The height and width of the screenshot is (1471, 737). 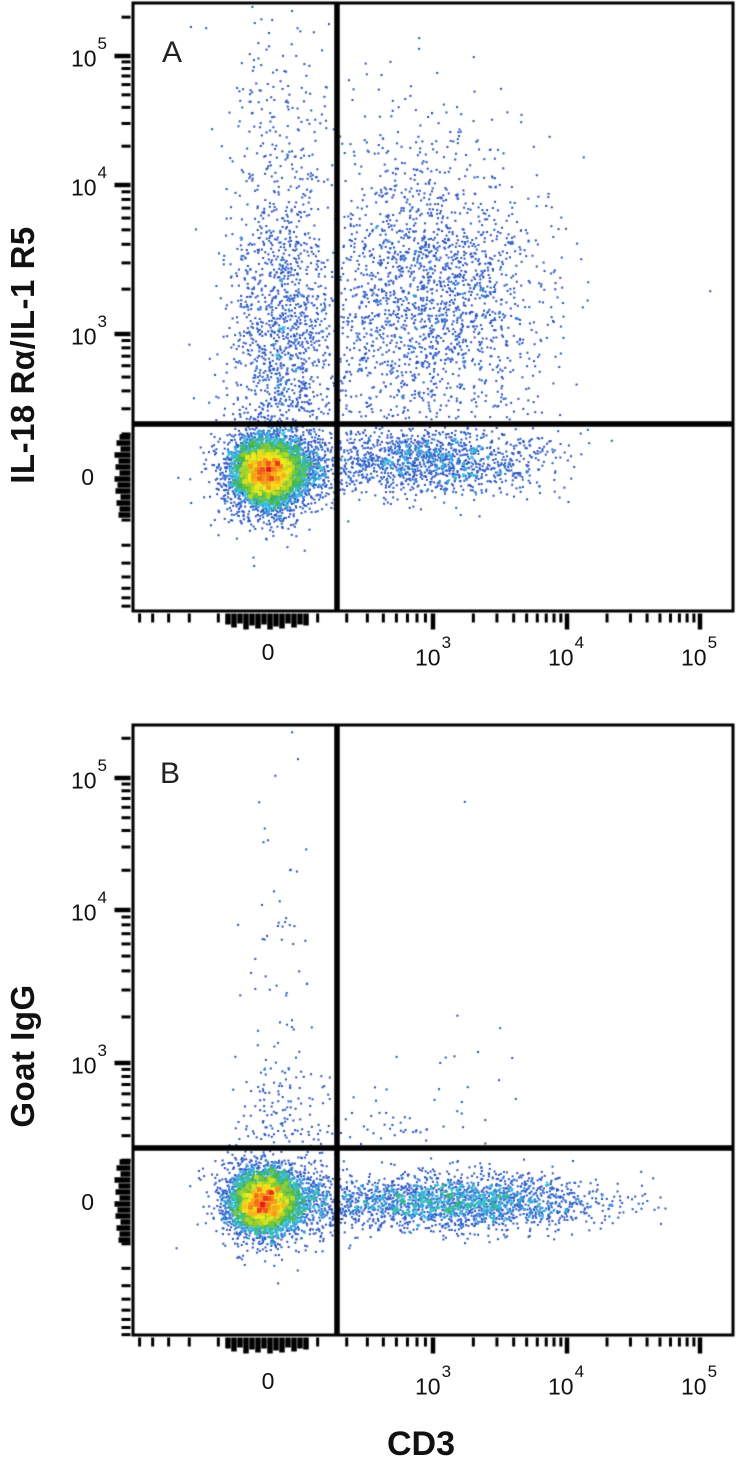 I want to click on x-axis-title-cd3: CD3, so click(x=421, y=1444).